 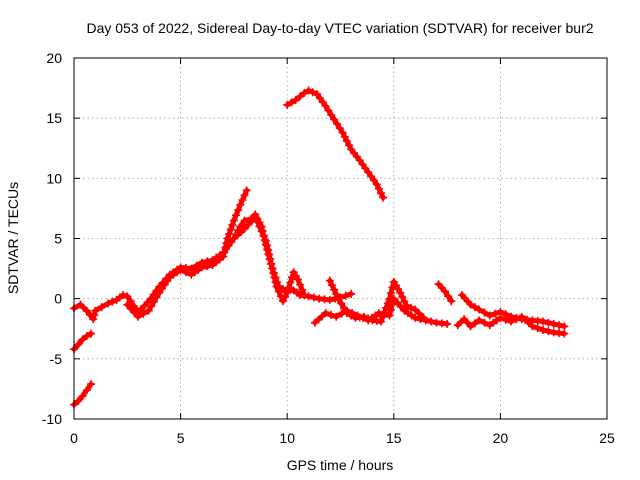 I want to click on x-tick-label: 10, so click(x=287, y=438).